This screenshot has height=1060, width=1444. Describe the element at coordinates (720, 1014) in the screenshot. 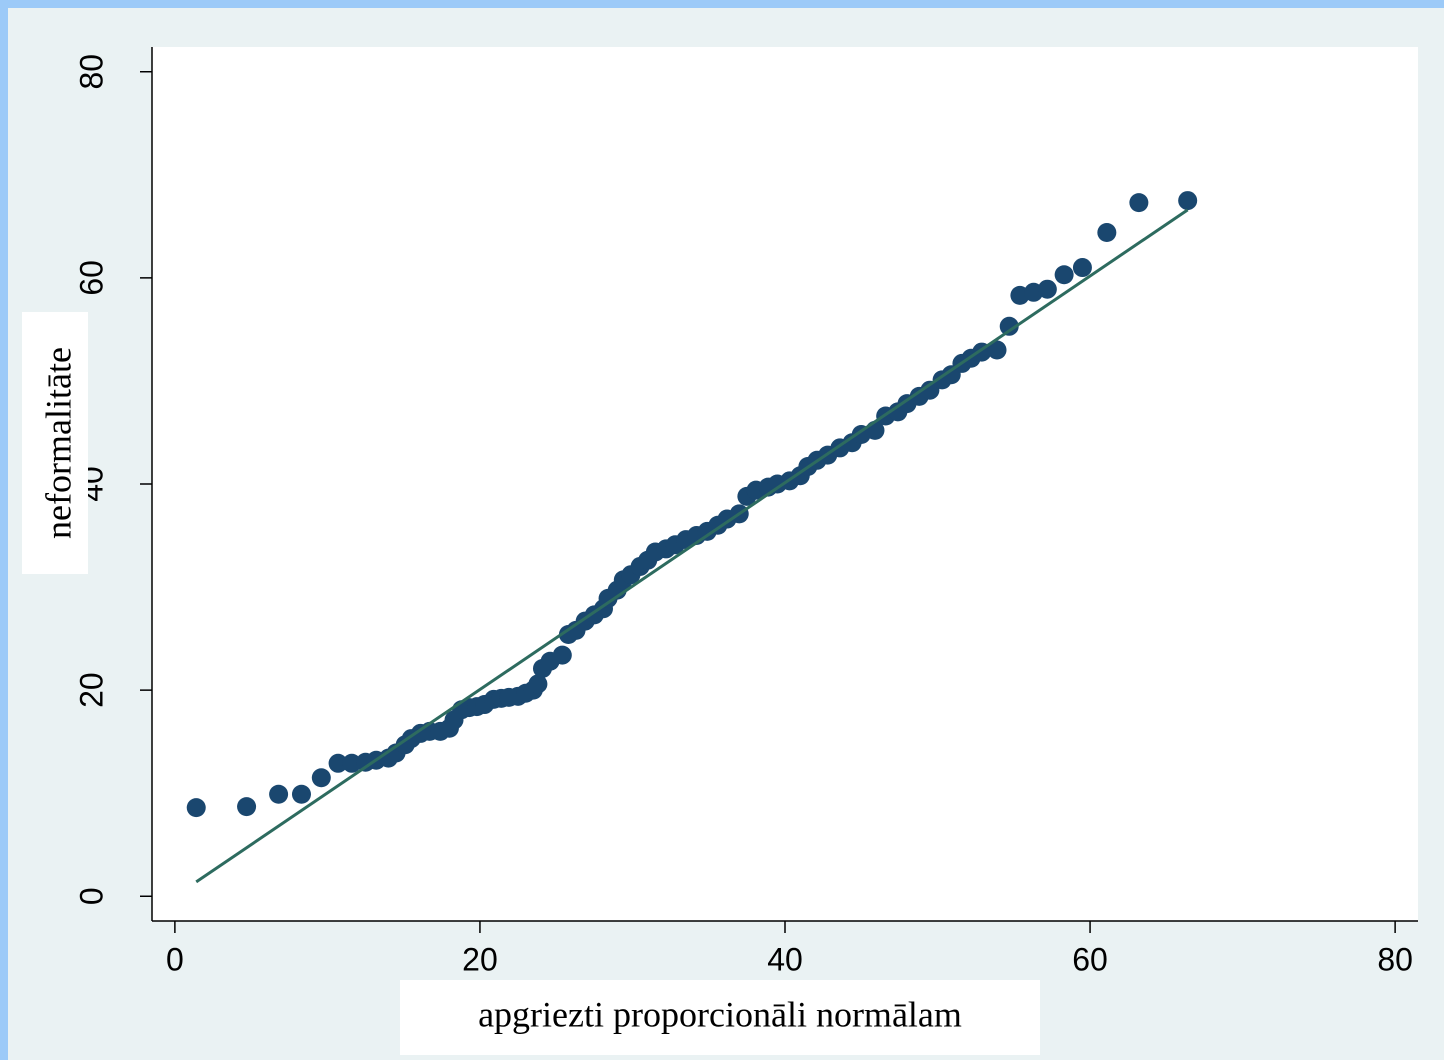

I see `x-axis-title: apgriezti proporcionāli normālam` at that location.